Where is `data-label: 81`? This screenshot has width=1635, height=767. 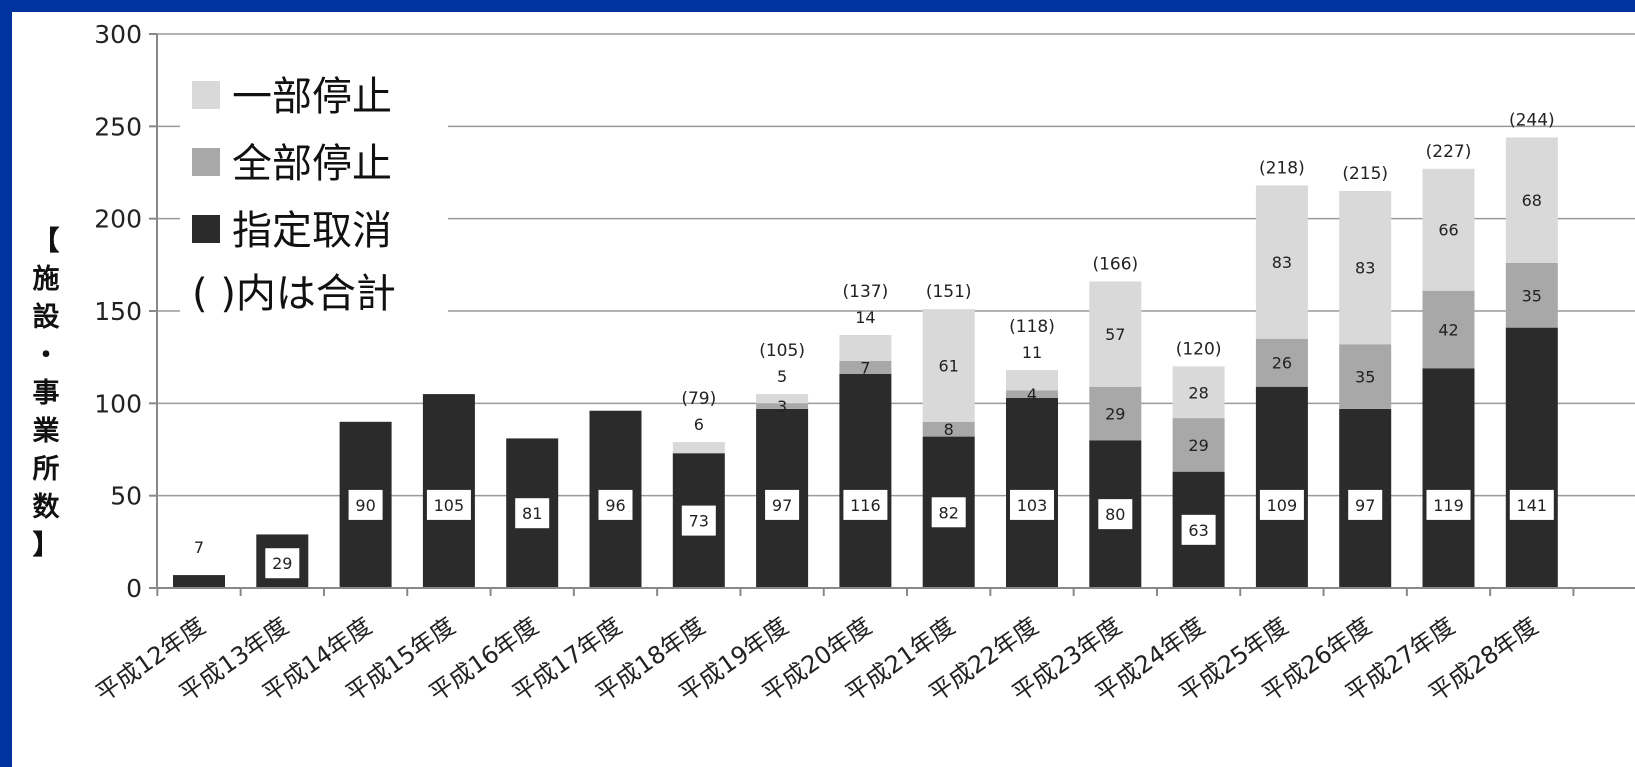
data-label: 81 is located at coordinates (532, 513).